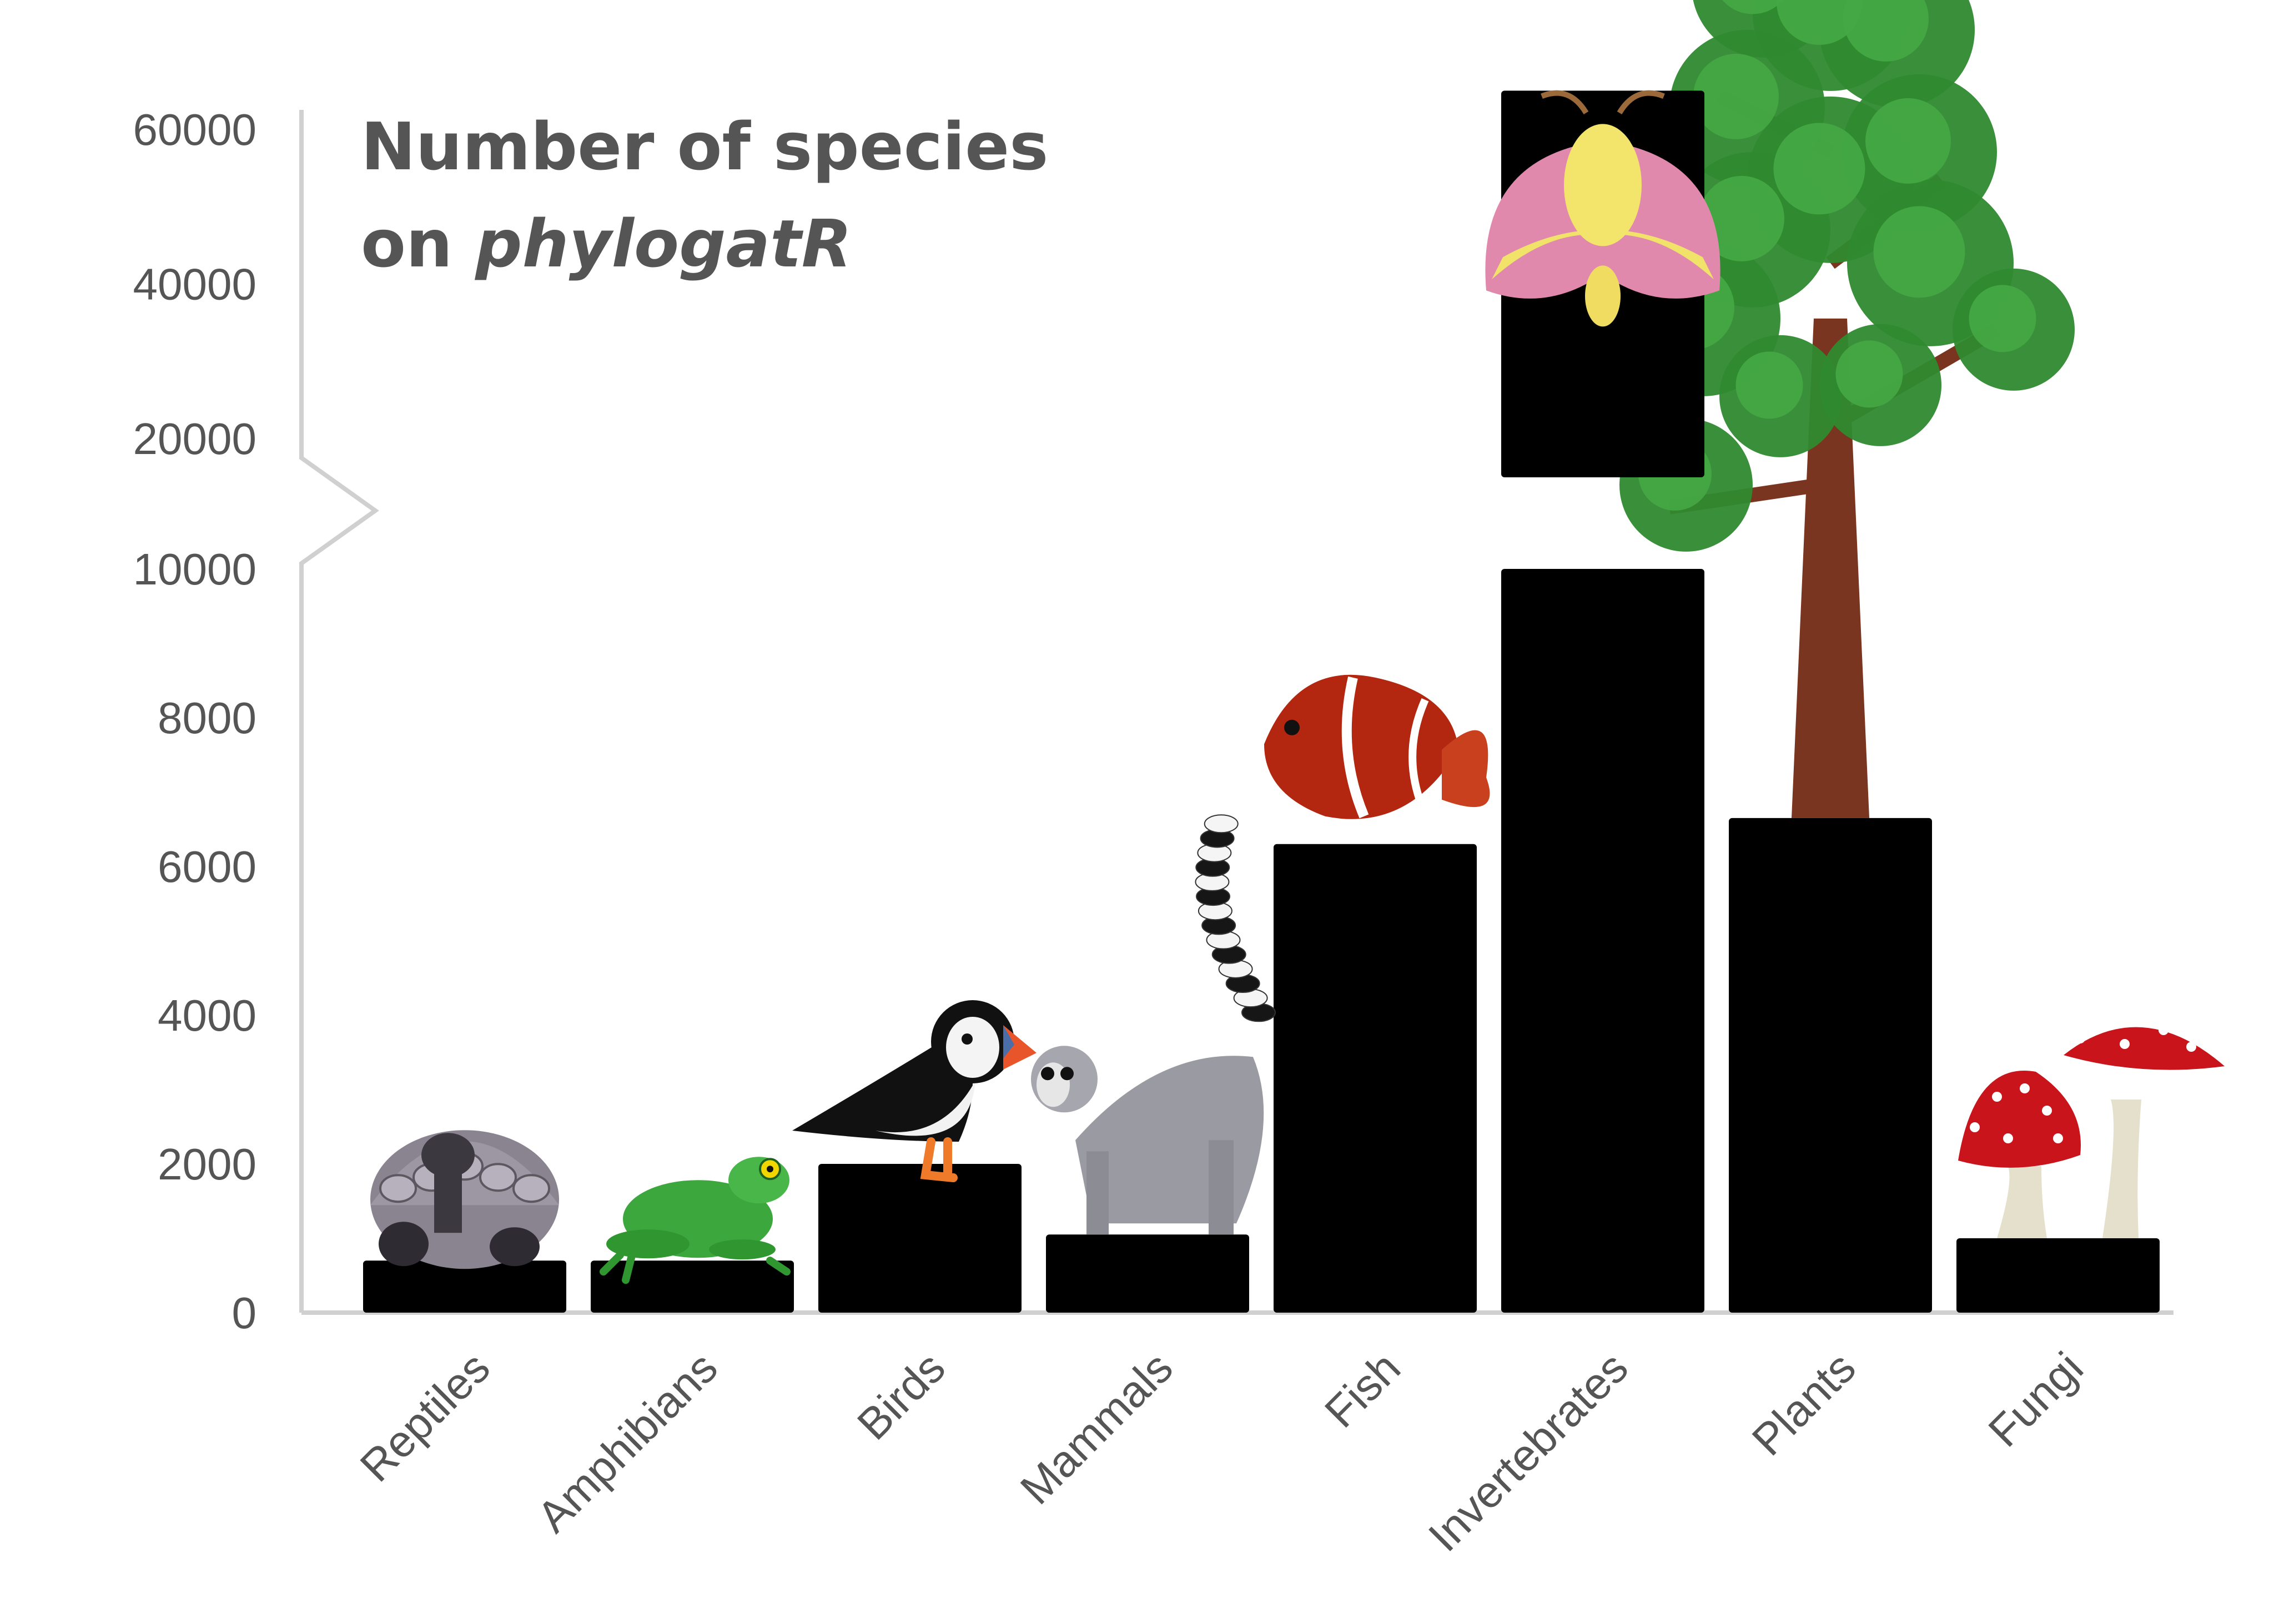 The width and height of the screenshot is (2274, 1624). What do you see at coordinates (628, 1442) in the screenshot?
I see `x-tick-label: Amphibians` at bounding box center [628, 1442].